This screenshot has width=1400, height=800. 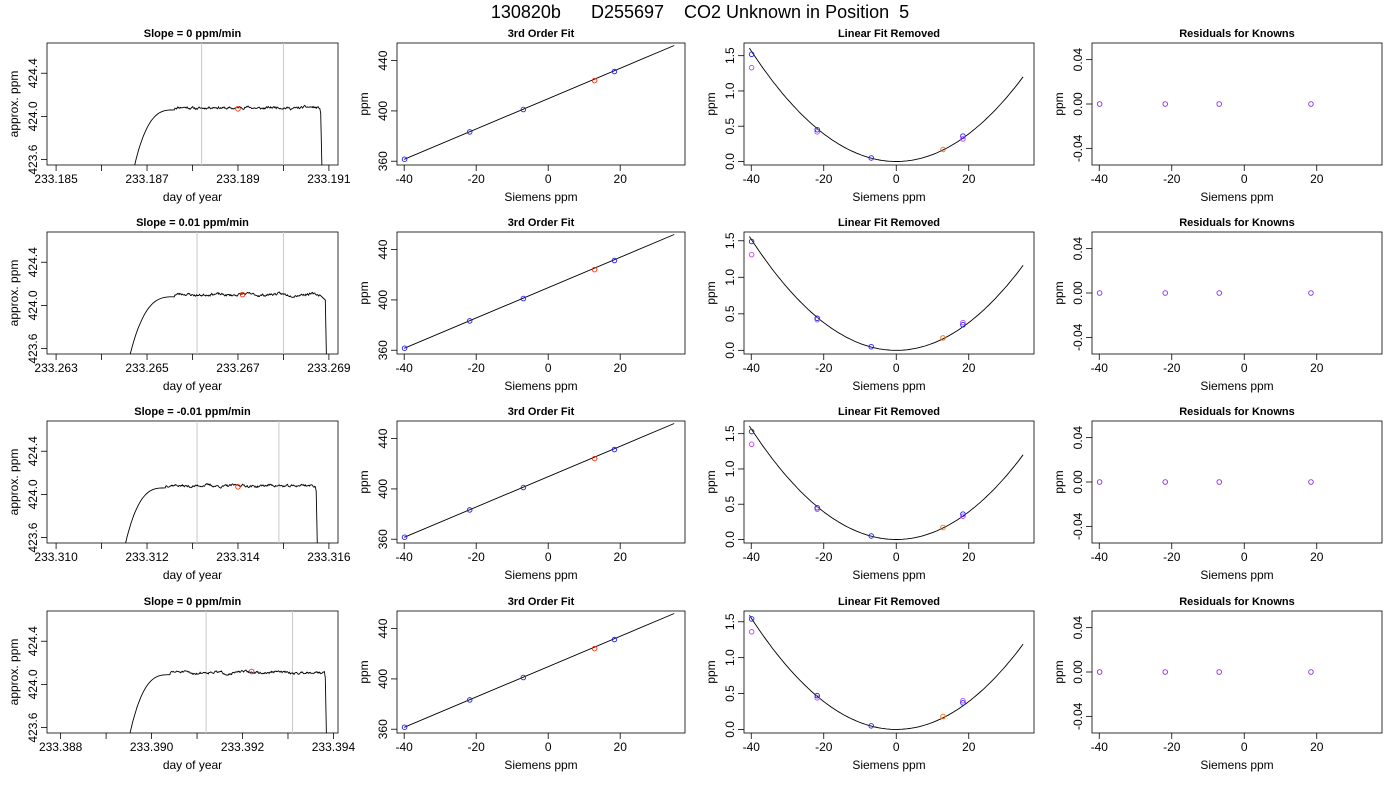 I want to click on panel-title: Residuals for Knowns, so click(x=1237, y=412).